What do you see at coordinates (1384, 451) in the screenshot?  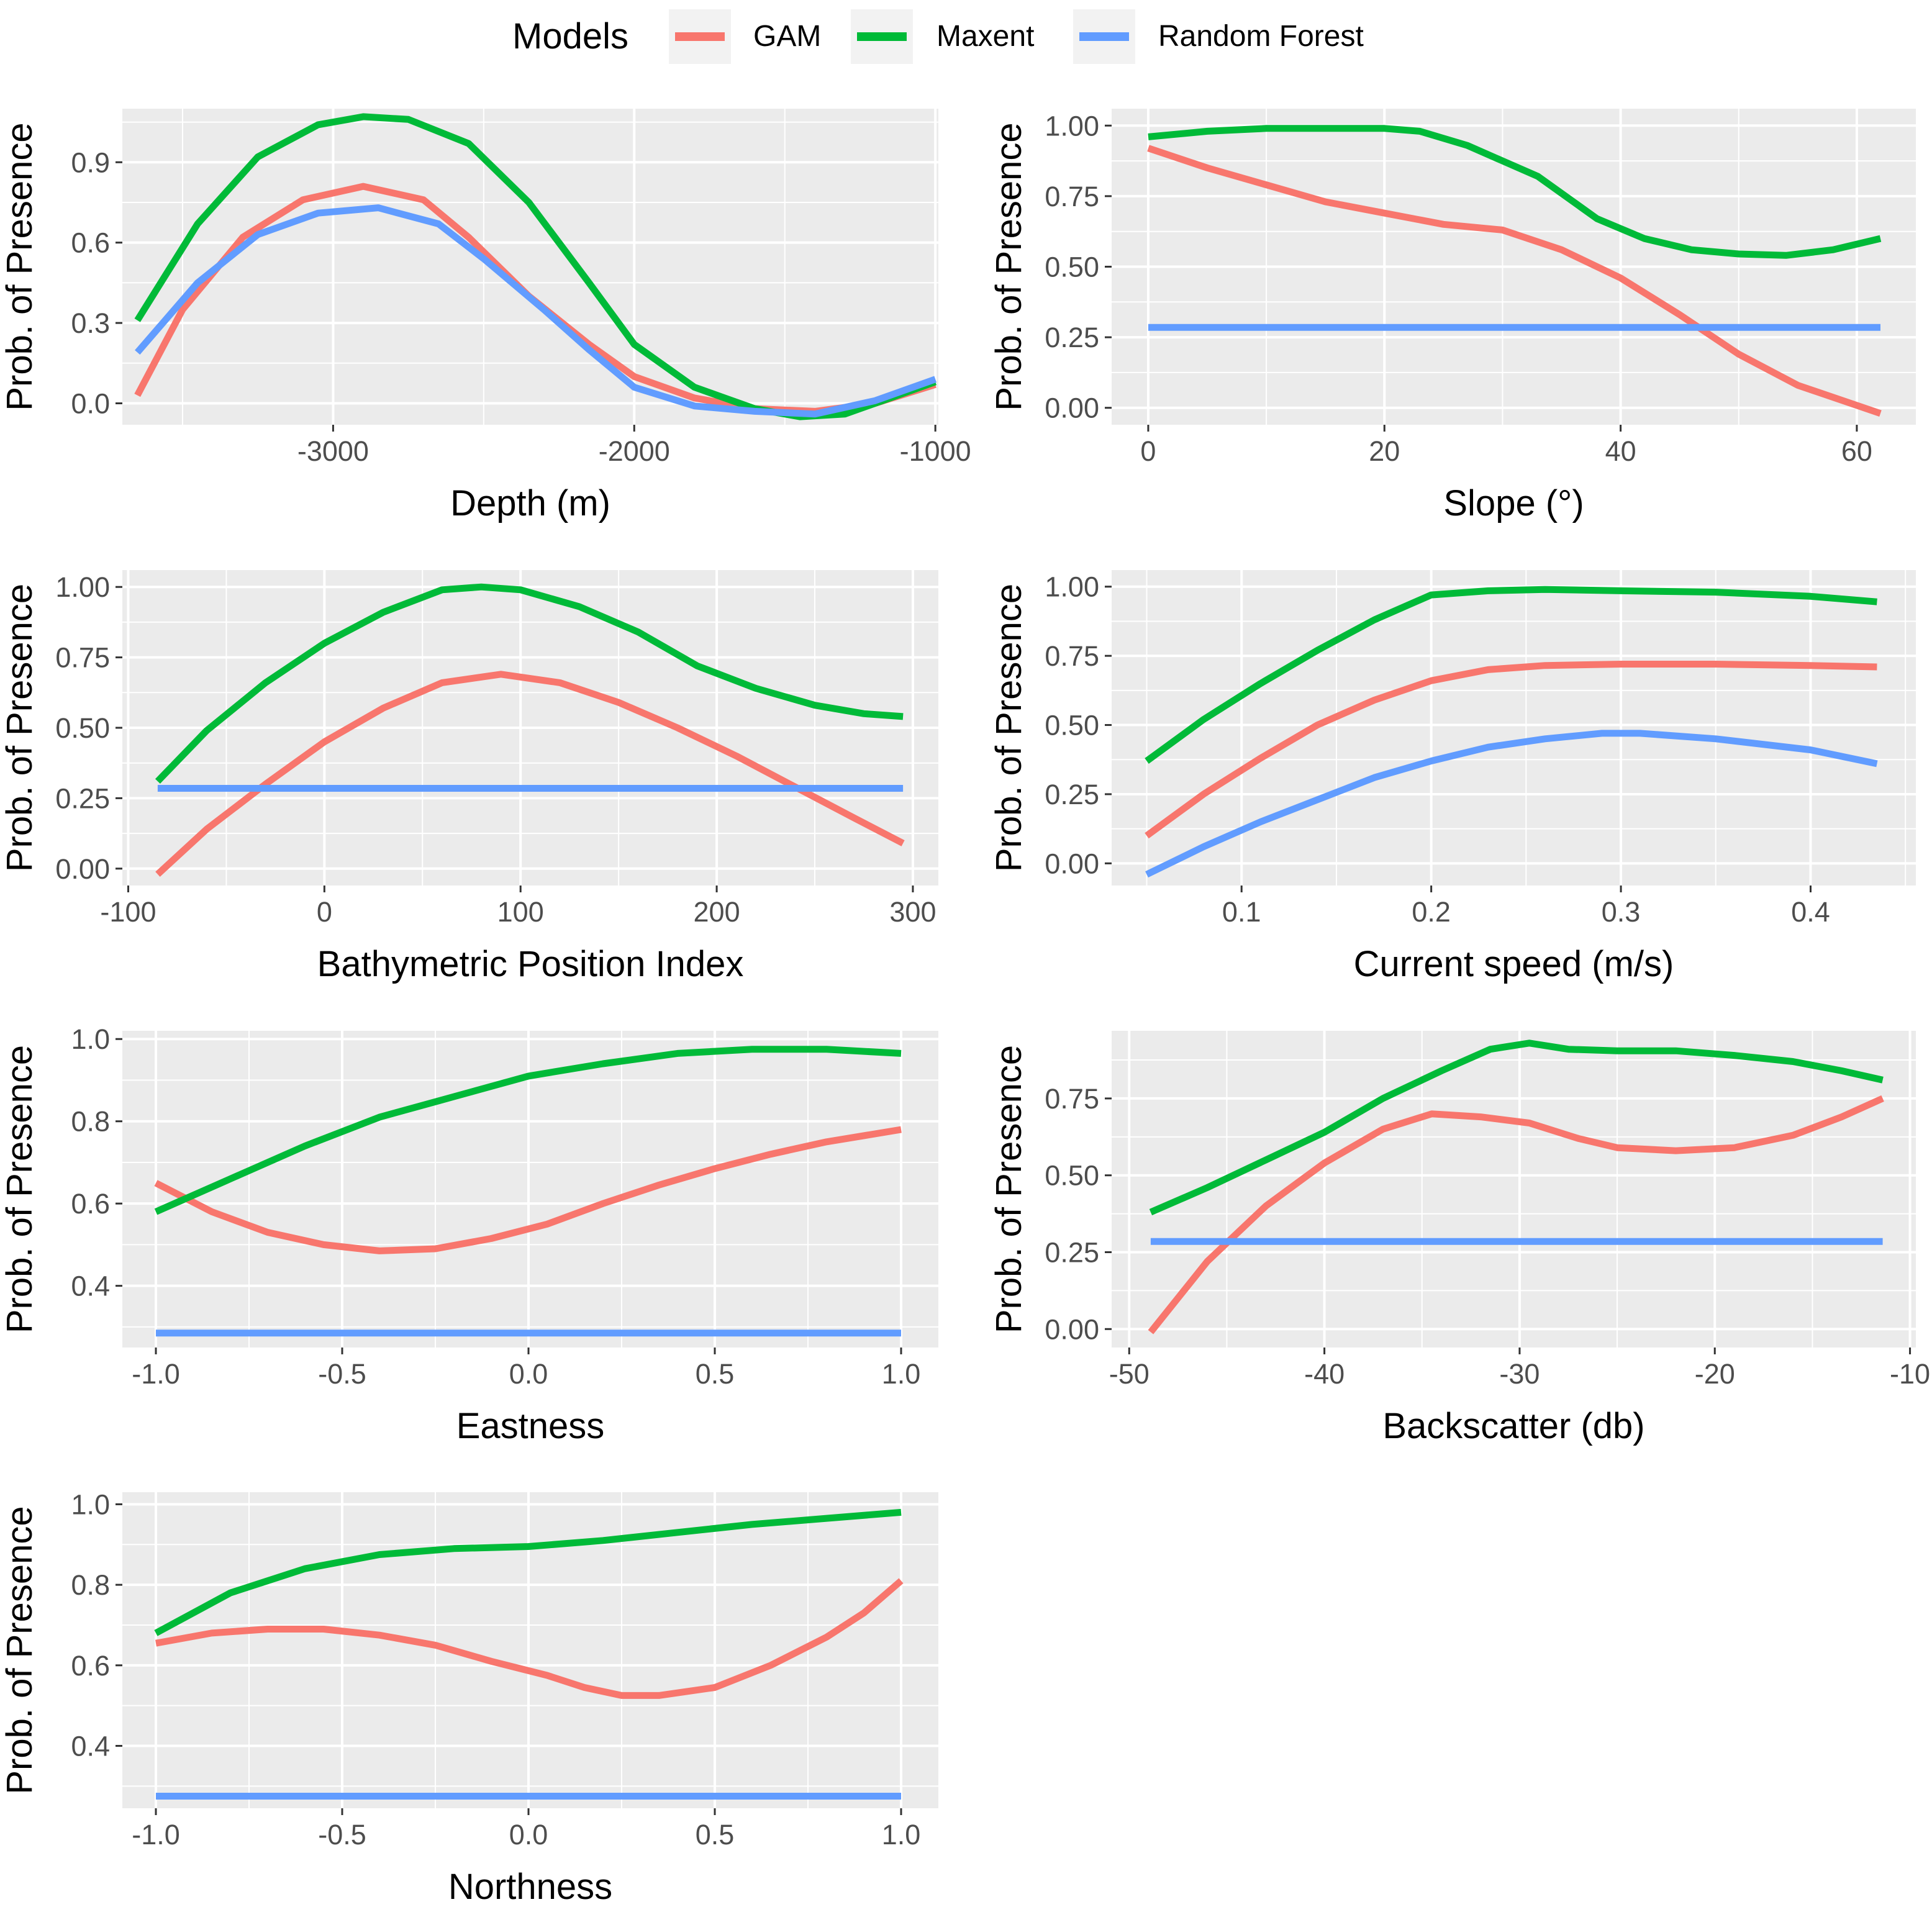 I see `x-tick-label: 20` at bounding box center [1384, 451].